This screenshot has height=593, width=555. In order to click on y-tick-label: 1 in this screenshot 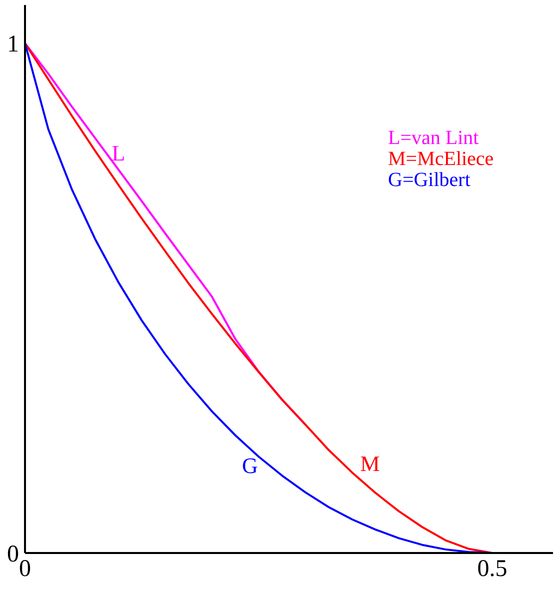, I will do `click(13, 45)`.